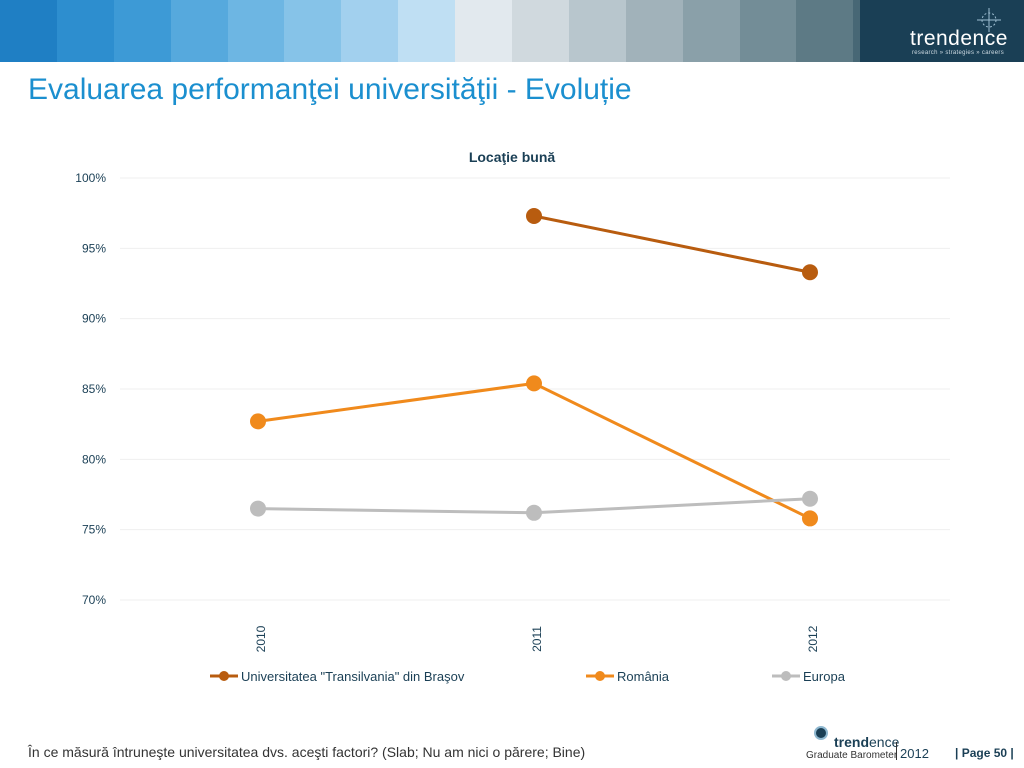 This screenshot has height=768, width=1024. I want to click on chart-title: Locaţie bună, so click(512, 157).